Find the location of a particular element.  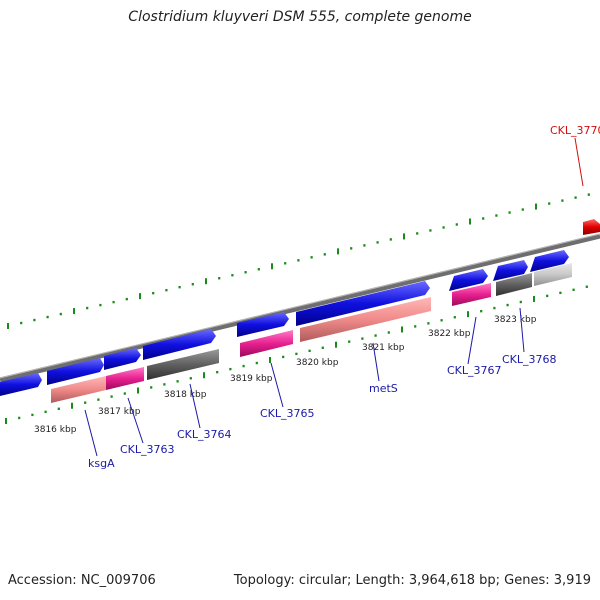

gene-label-CKL_3763: CKL_3763 is located at coordinates (147, 449).